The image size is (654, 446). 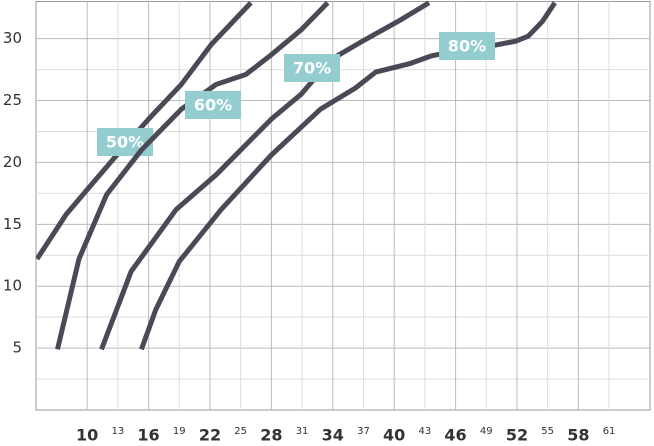 I want to click on x-tick-label: 52, so click(x=517, y=435).